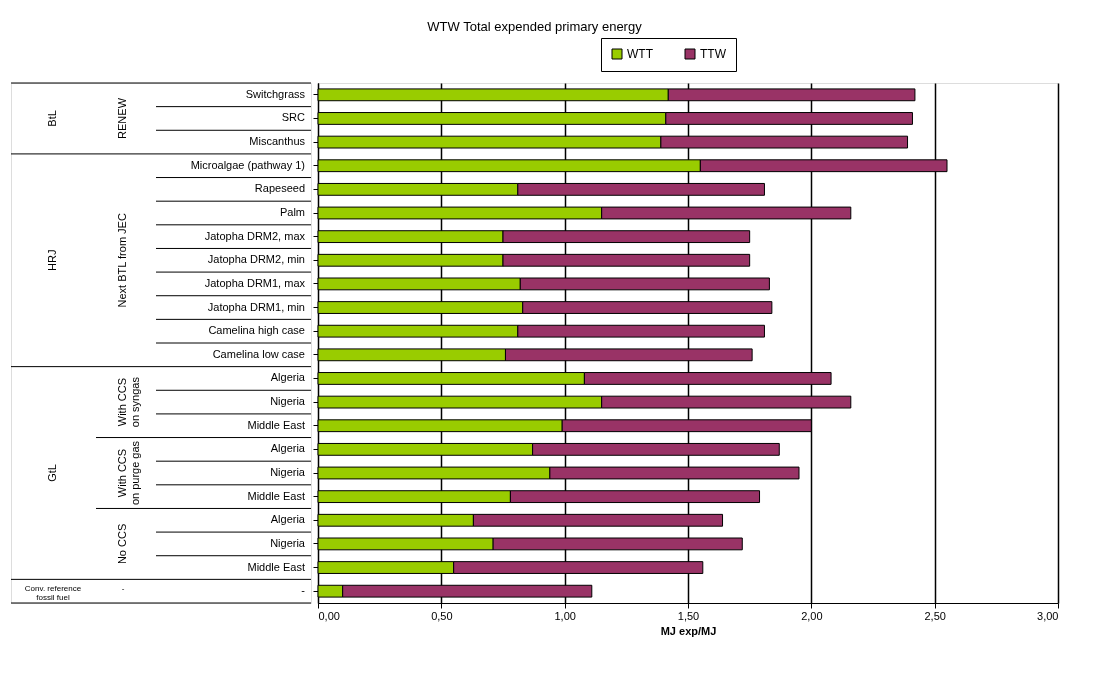 The image size is (1120, 686). I want to click on x-tick-label: 0,50, so click(442, 615).